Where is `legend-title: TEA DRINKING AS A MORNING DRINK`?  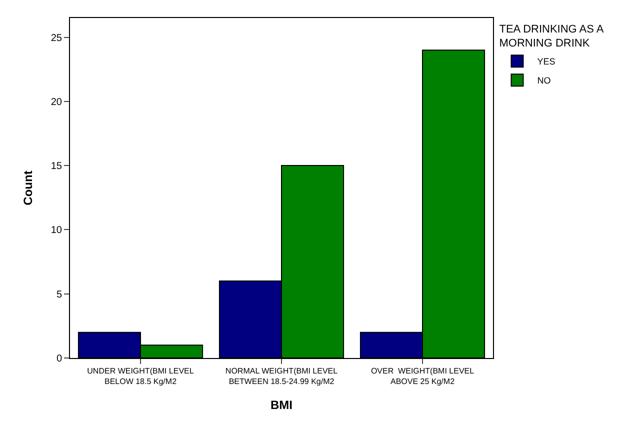
legend-title: TEA DRINKING AS A MORNING DRINK is located at coordinates (551, 36).